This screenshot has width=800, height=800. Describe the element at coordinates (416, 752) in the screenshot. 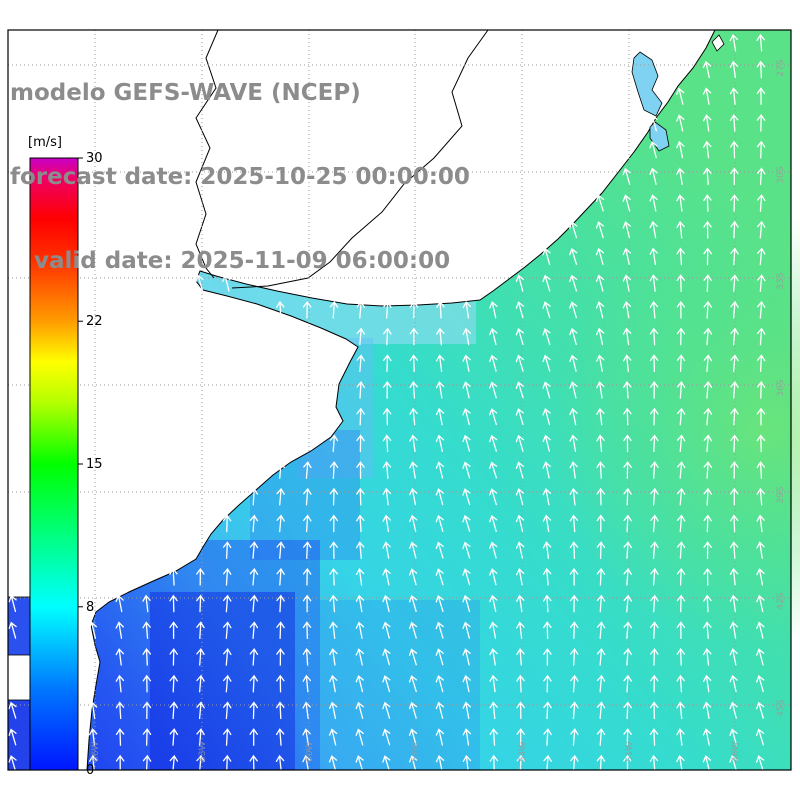

I see `svg-text: 57W` at that location.